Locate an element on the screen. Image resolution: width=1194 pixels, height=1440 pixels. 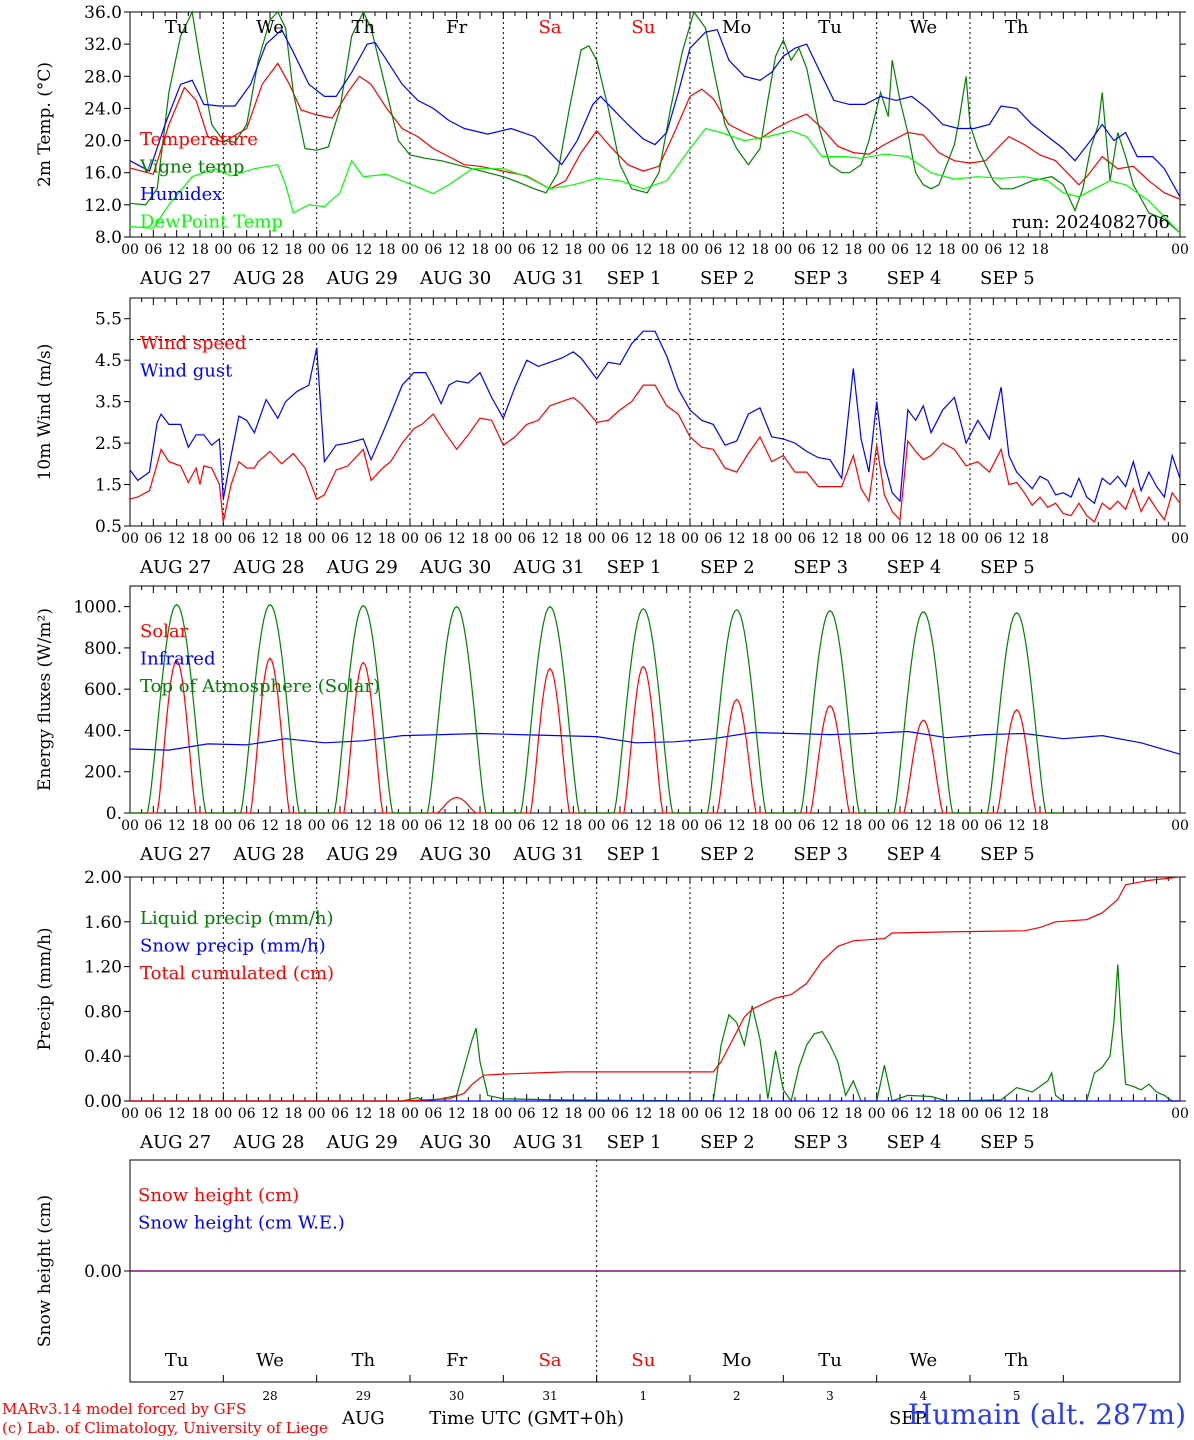
month-label: SEP is located at coordinates (908, 1418).